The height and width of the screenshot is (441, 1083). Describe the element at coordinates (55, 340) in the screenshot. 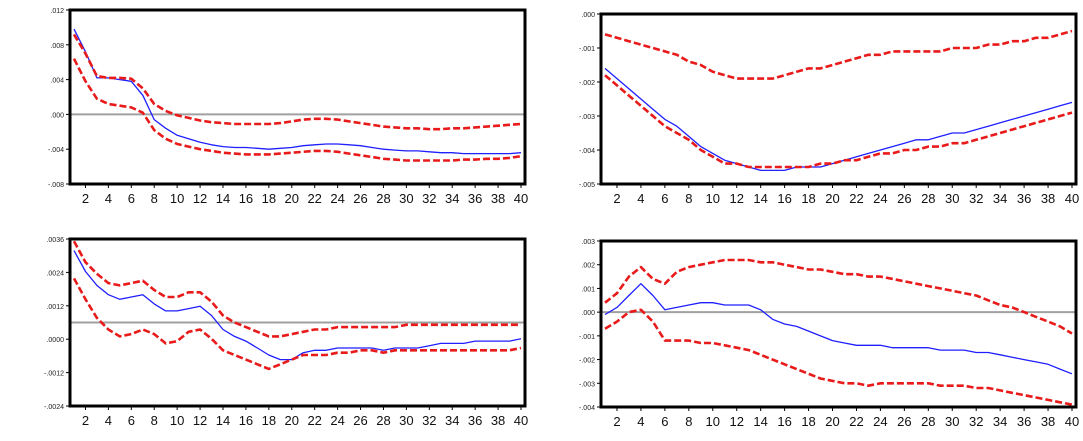

I see `y-tick-label: .0000` at that location.